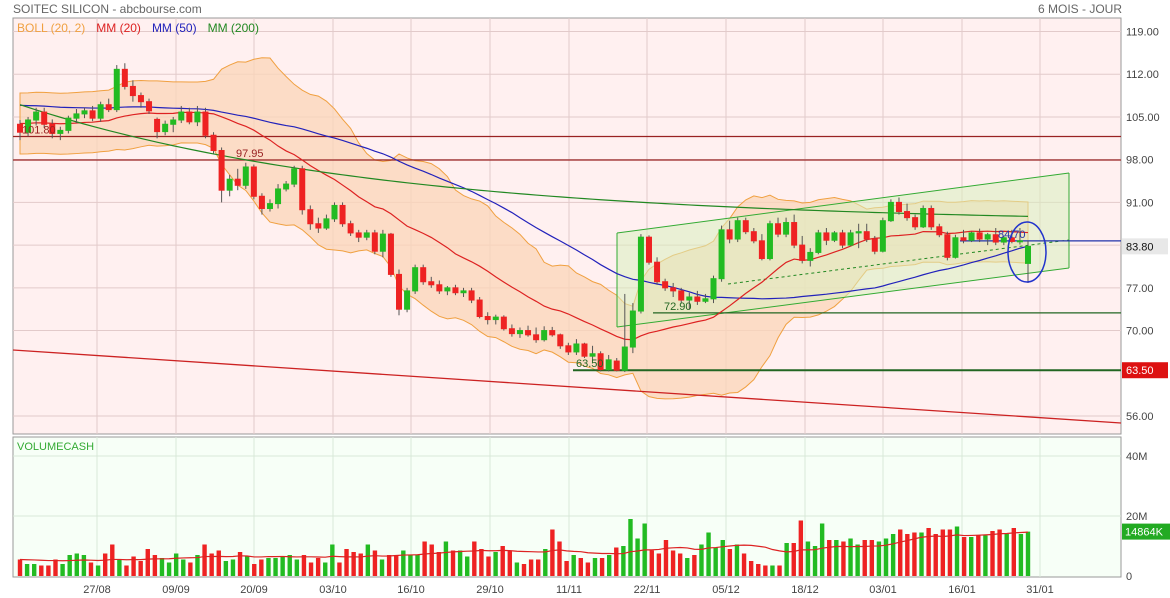  I want to click on channel-upper-line, so click(843, 203).